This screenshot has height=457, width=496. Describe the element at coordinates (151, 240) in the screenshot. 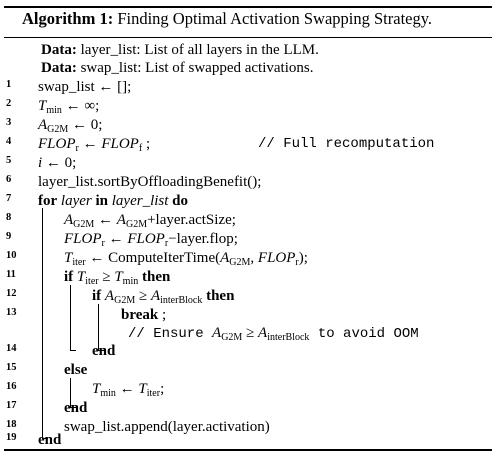

I see `code-text: FLOPr ← FLOPr−layer.flop;` at that location.